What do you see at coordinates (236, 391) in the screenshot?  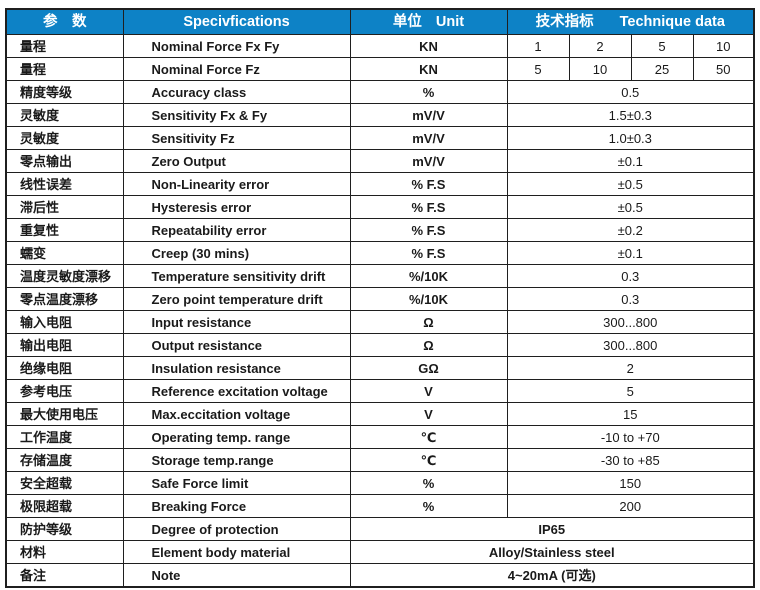 I see `spec-cell: Reference excitation voltage` at bounding box center [236, 391].